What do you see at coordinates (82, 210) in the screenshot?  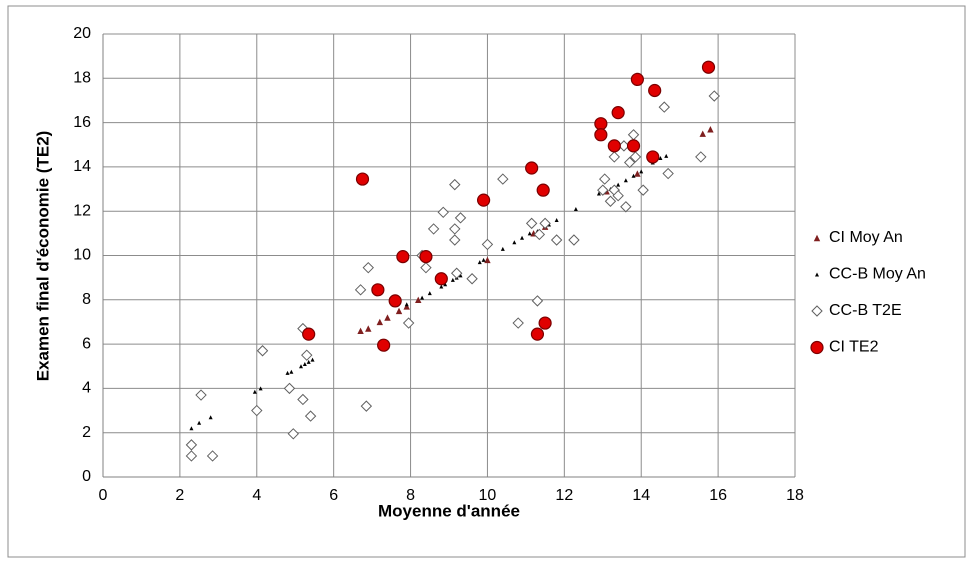 I see `y-tick-label: 12` at bounding box center [82, 210].